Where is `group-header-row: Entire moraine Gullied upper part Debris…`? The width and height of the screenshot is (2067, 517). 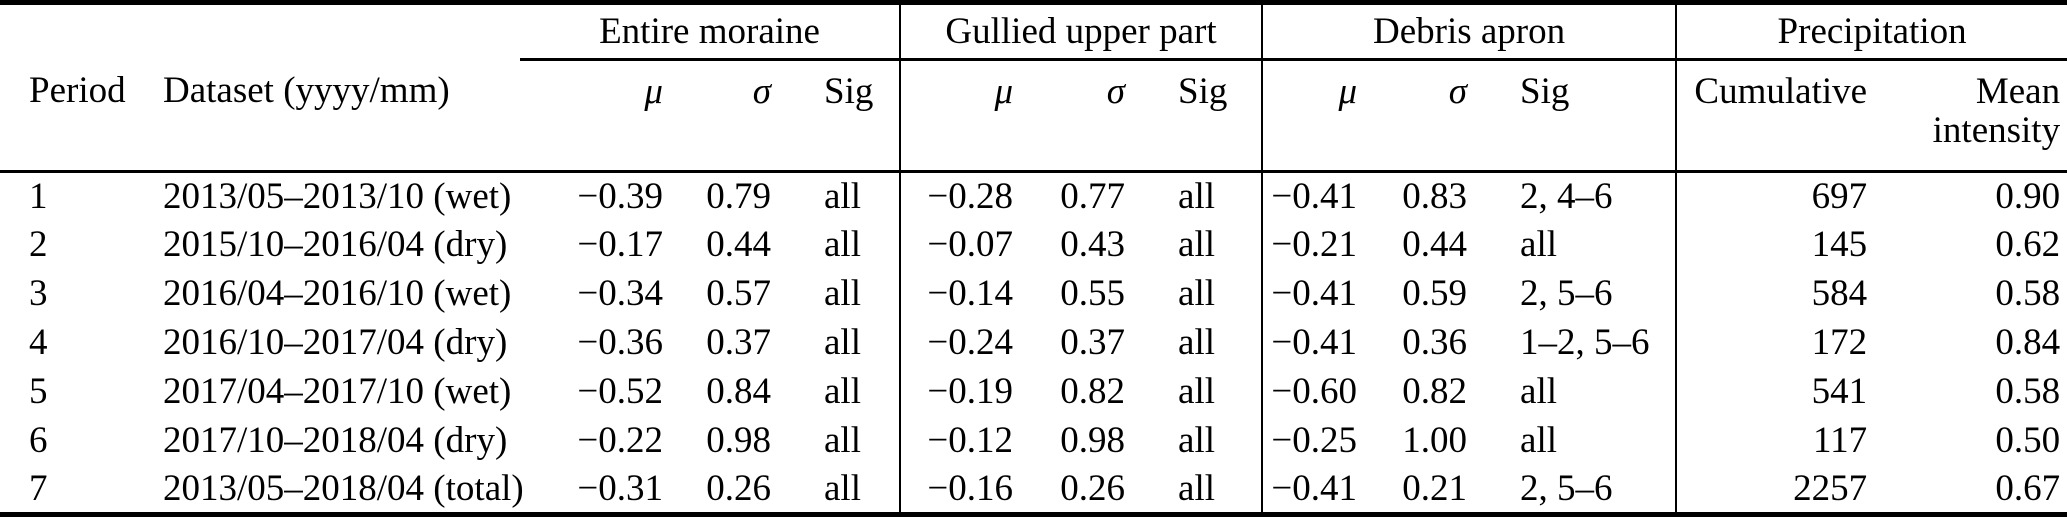
group-header-row: Entire moraine Gullied upper part Debris… is located at coordinates (1033, 31).